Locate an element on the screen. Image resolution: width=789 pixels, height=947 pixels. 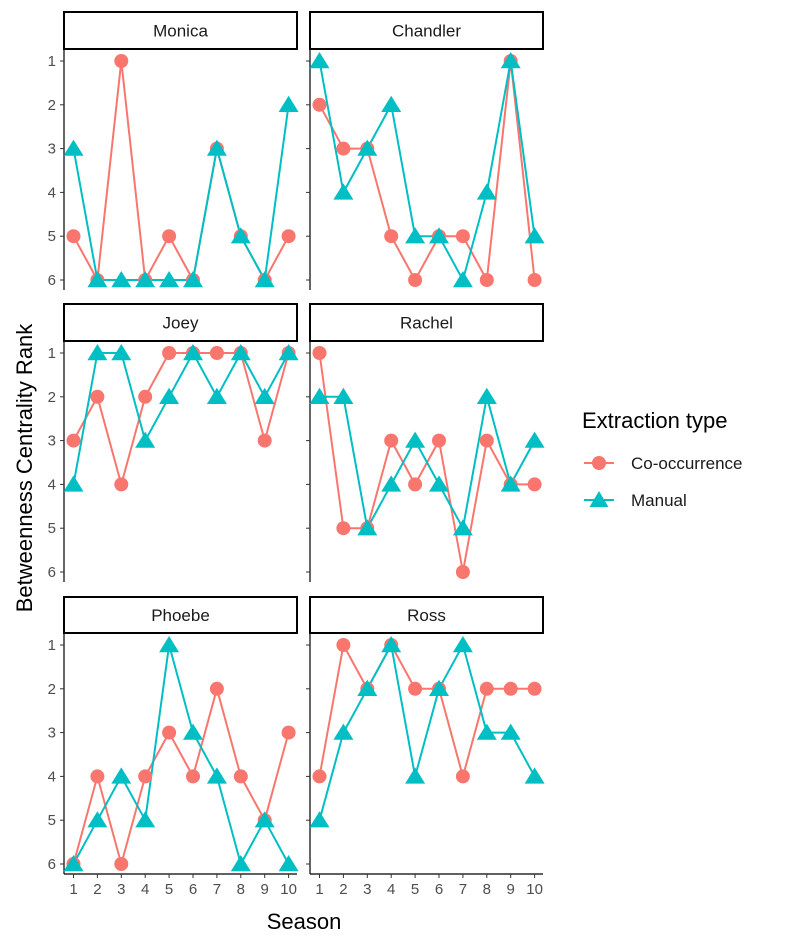
x-tick-label: 1 is located at coordinates (319, 889).